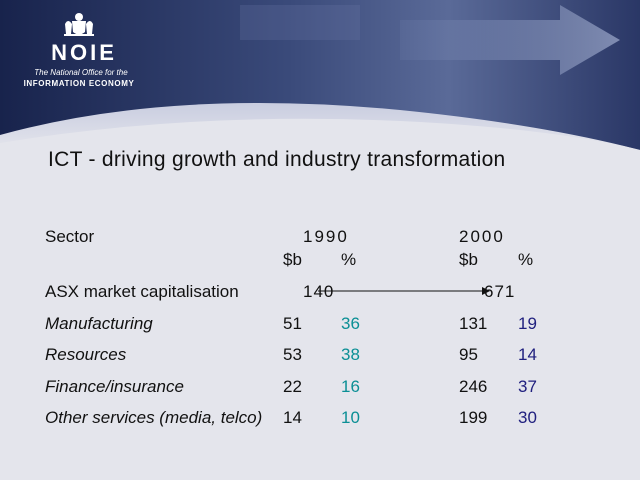 The image size is (640, 480). What do you see at coordinates (86, 354) in the screenshot?
I see `sector-label: Resources` at bounding box center [86, 354].